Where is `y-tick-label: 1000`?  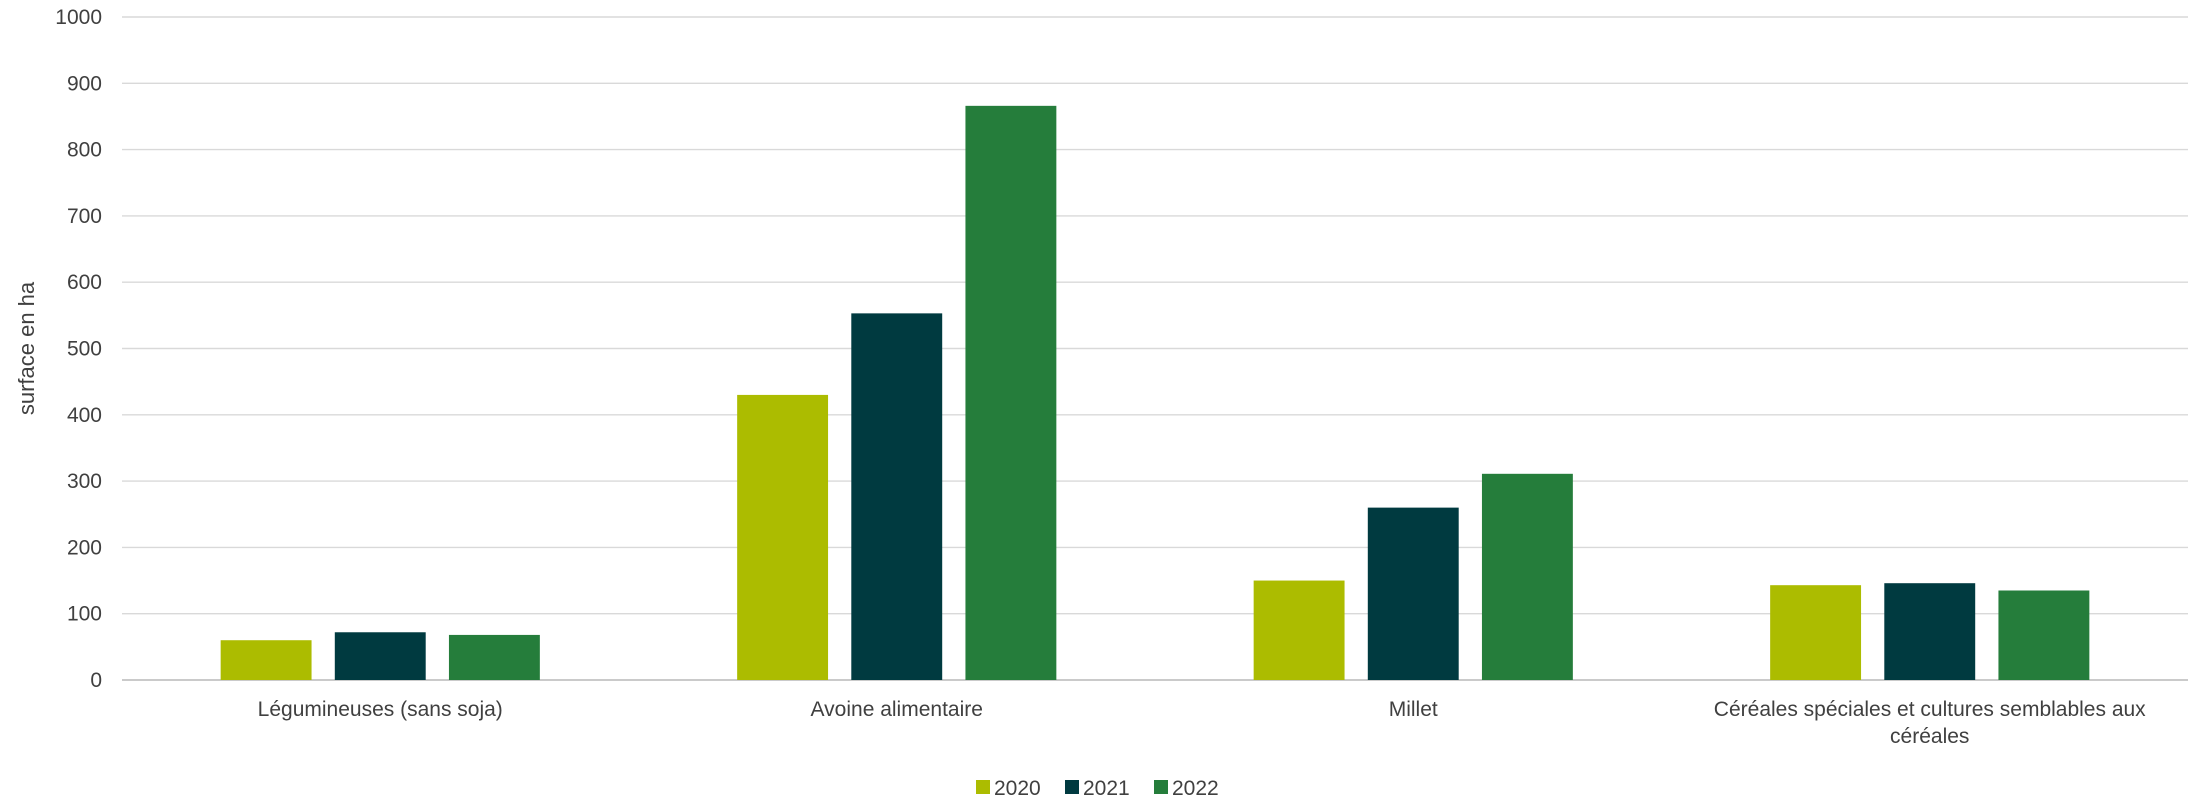 y-tick-label: 1000 is located at coordinates (78, 17).